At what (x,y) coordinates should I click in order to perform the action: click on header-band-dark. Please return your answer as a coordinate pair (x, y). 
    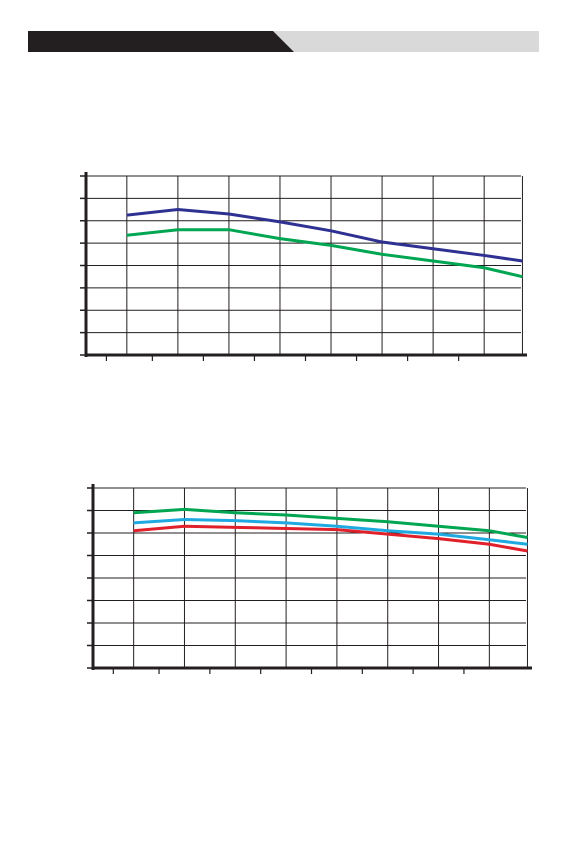
    Looking at the image, I should click on (161, 41).